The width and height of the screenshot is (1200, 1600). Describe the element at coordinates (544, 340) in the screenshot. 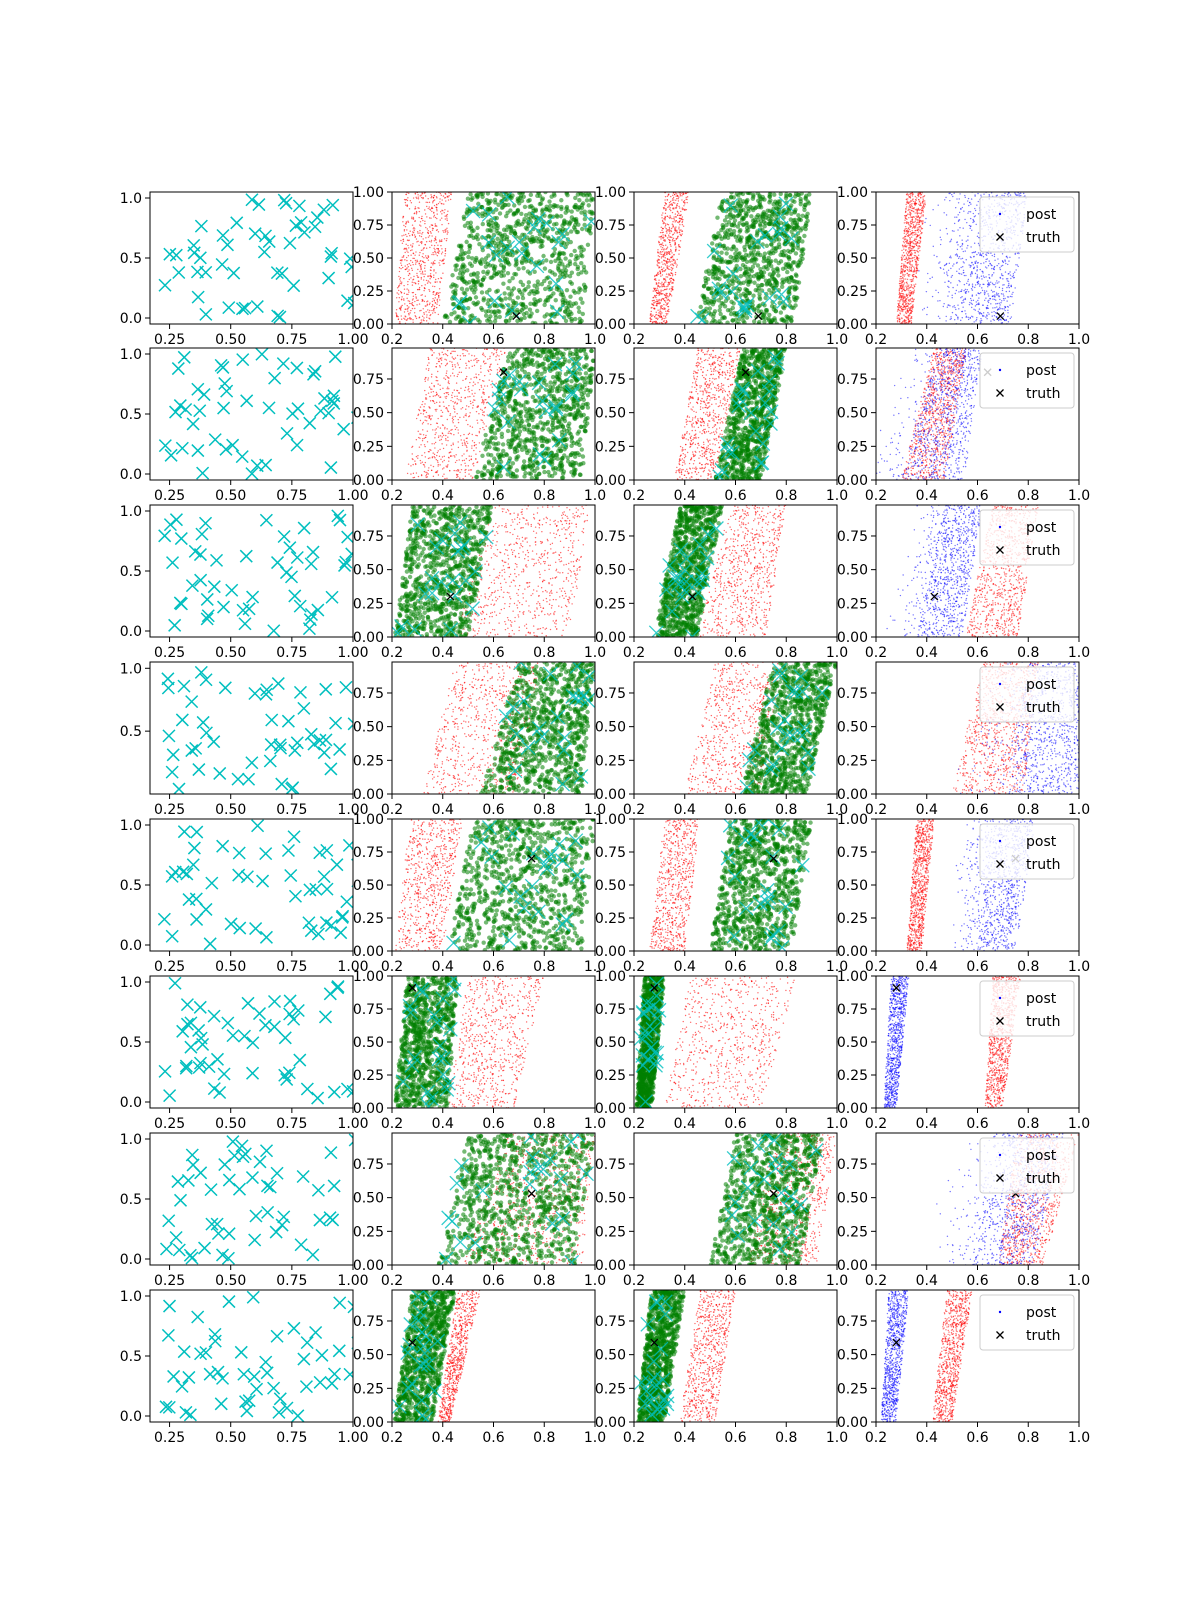

I see `x-tick-label: 0.8` at that location.